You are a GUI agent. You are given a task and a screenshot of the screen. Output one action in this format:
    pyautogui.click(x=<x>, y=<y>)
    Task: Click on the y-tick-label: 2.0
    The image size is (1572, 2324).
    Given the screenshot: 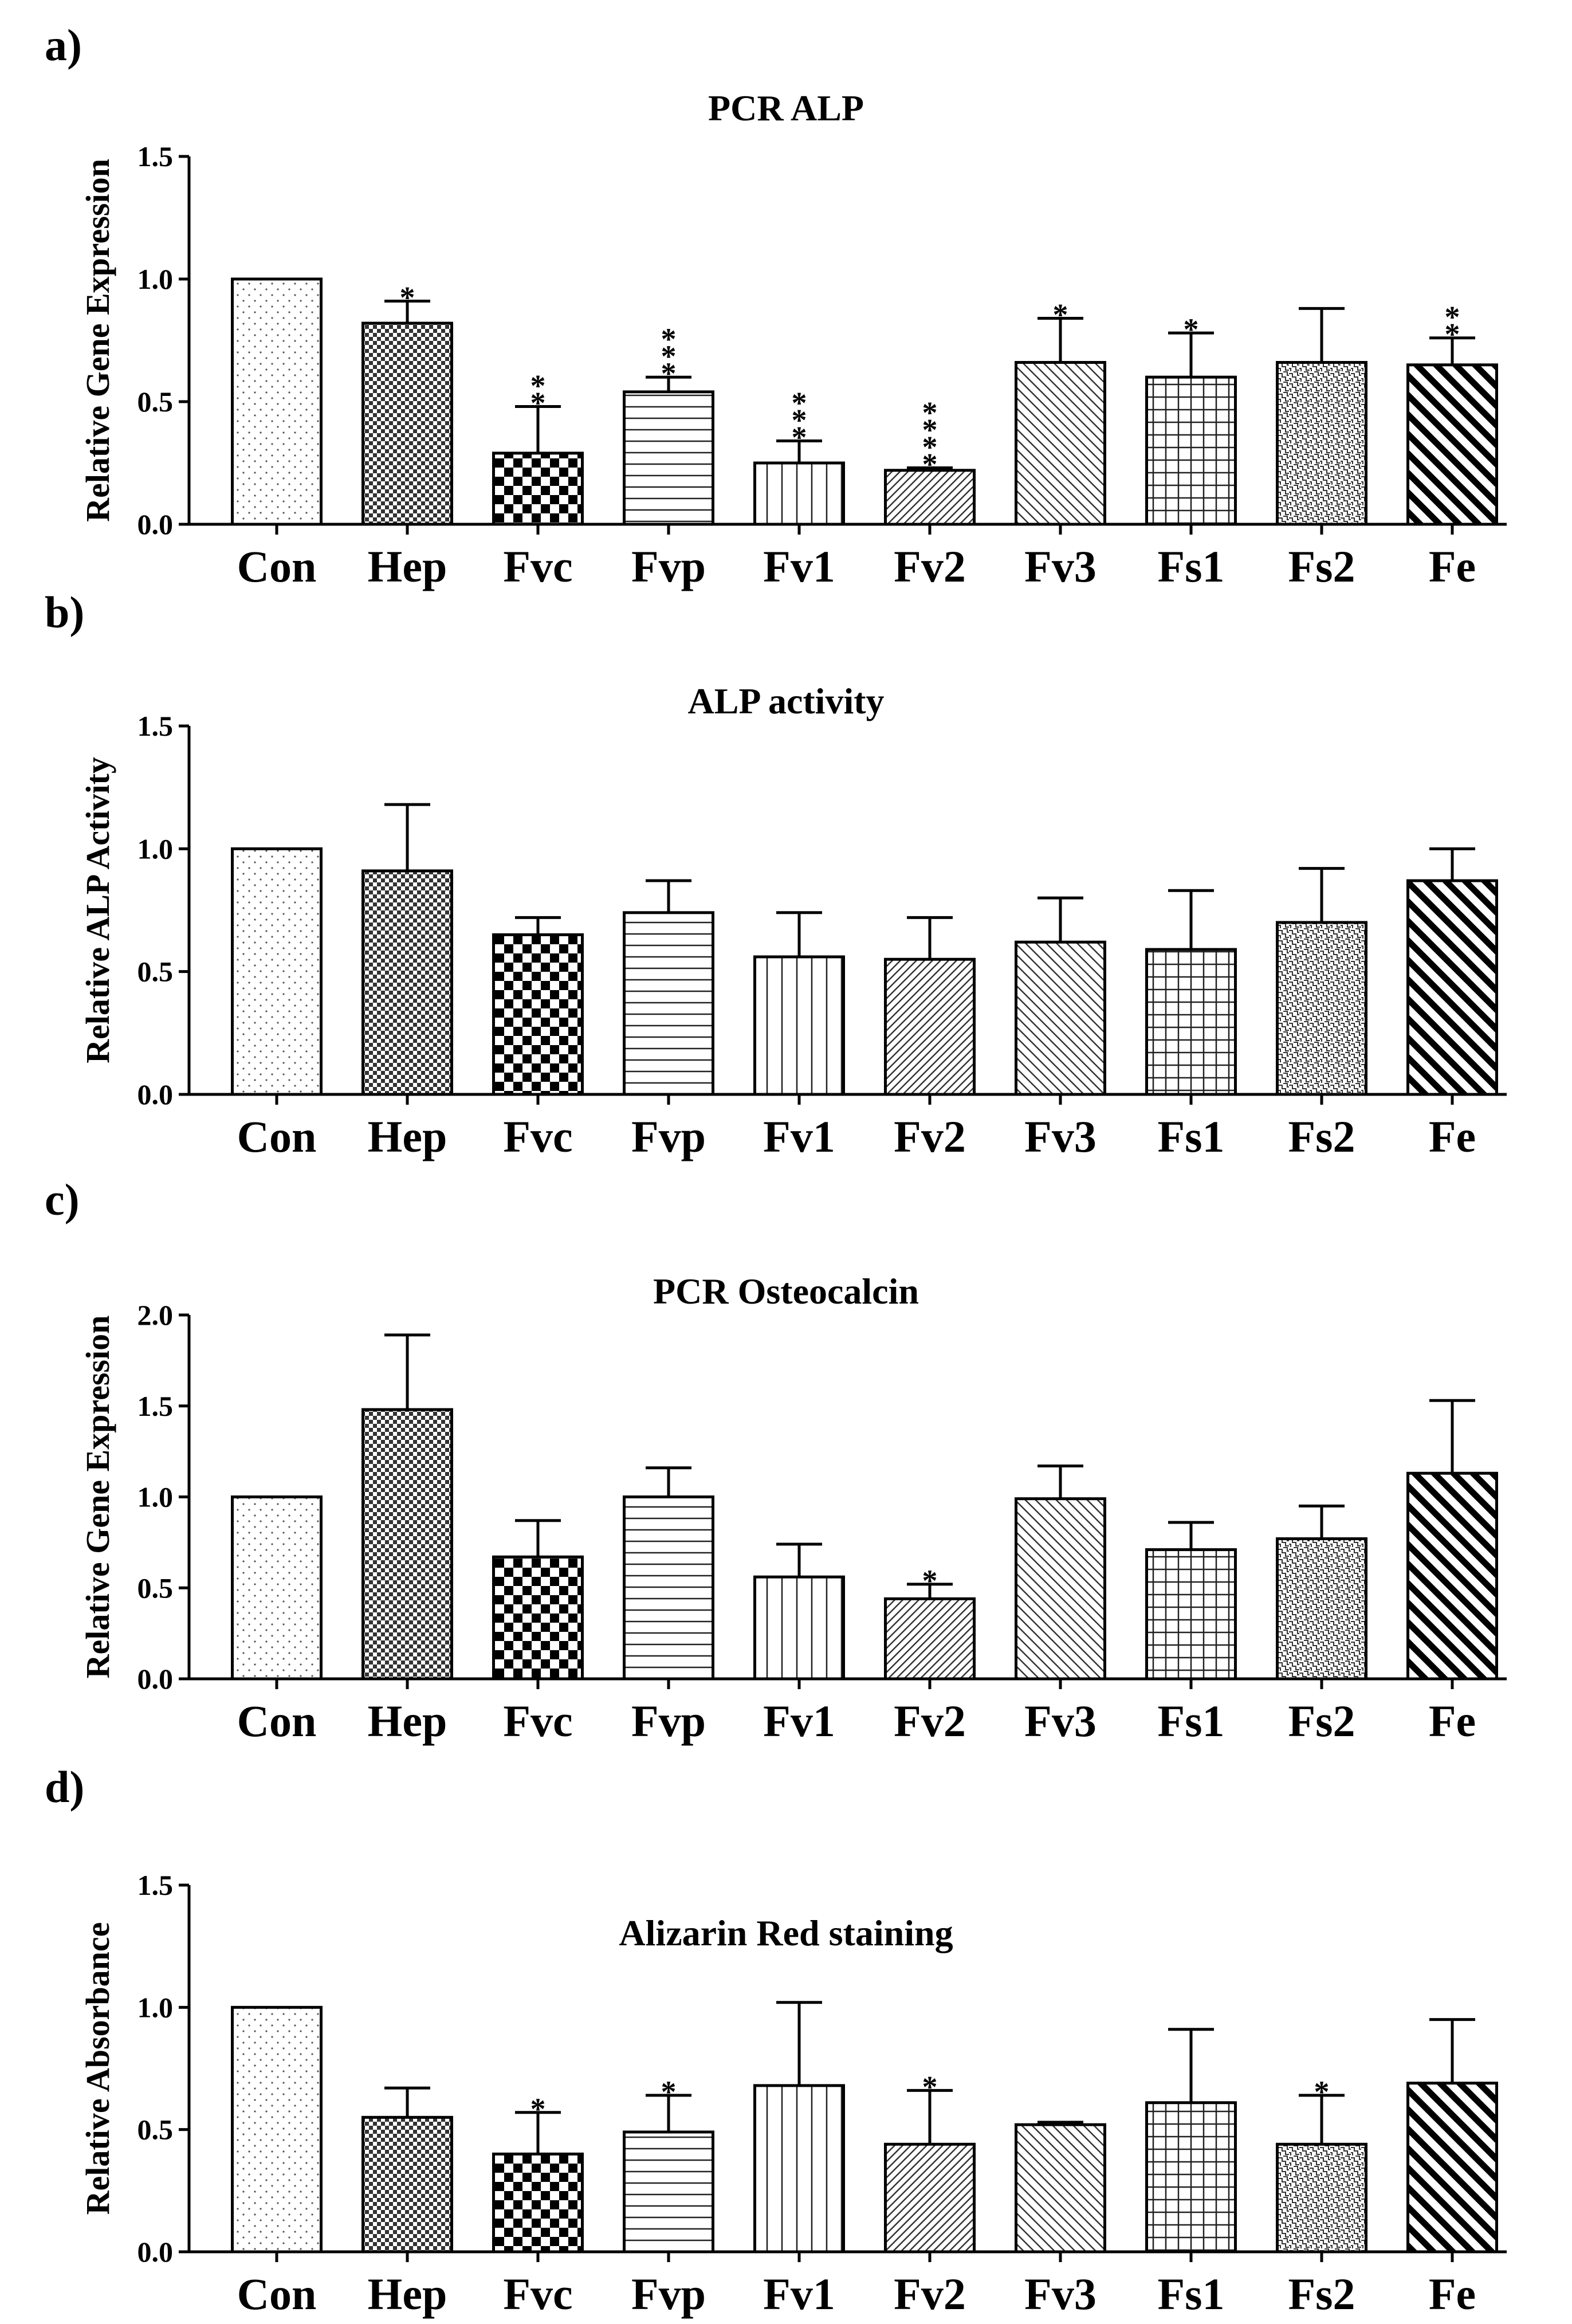 What is the action you would take?
    pyautogui.click(x=156, y=1315)
    